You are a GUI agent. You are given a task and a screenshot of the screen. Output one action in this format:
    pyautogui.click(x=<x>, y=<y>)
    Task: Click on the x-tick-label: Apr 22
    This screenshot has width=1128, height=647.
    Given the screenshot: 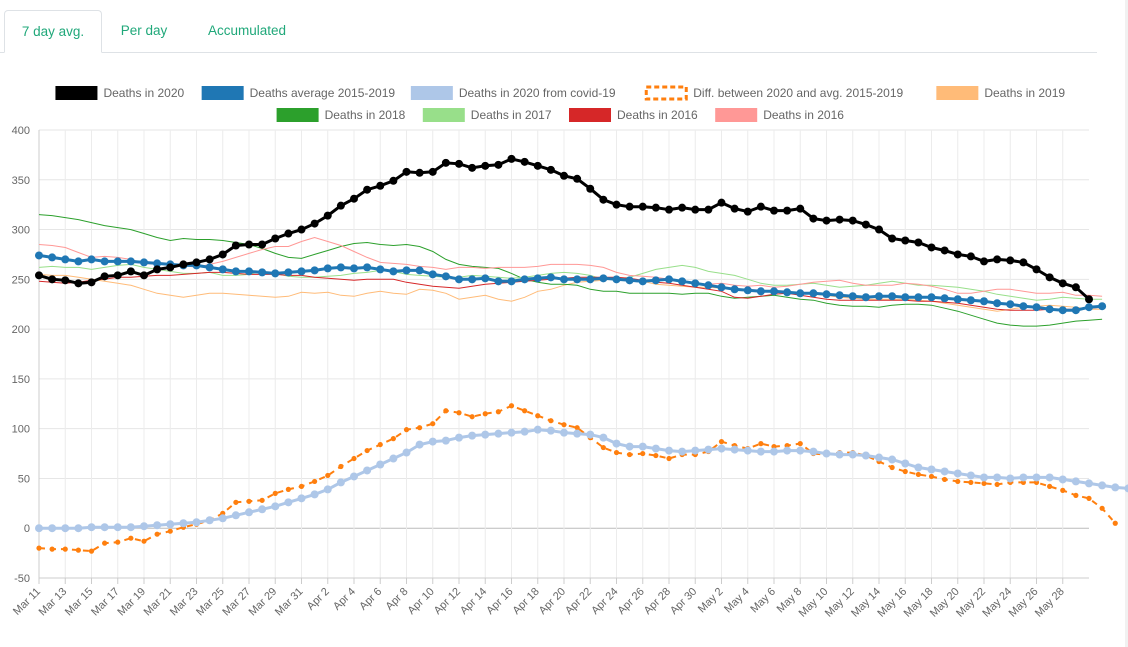 What is the action you would take?
    pyautogui.click(x=578, y=601)
    